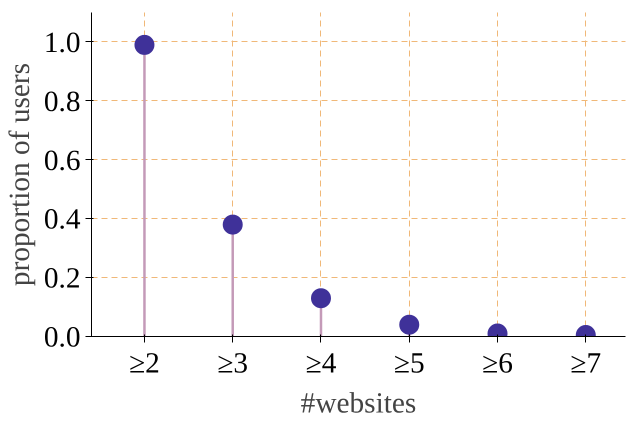  Describe the element at coordinates (62, 160) in the screenshot. I see `y-tick-label: 0.6` at that location.